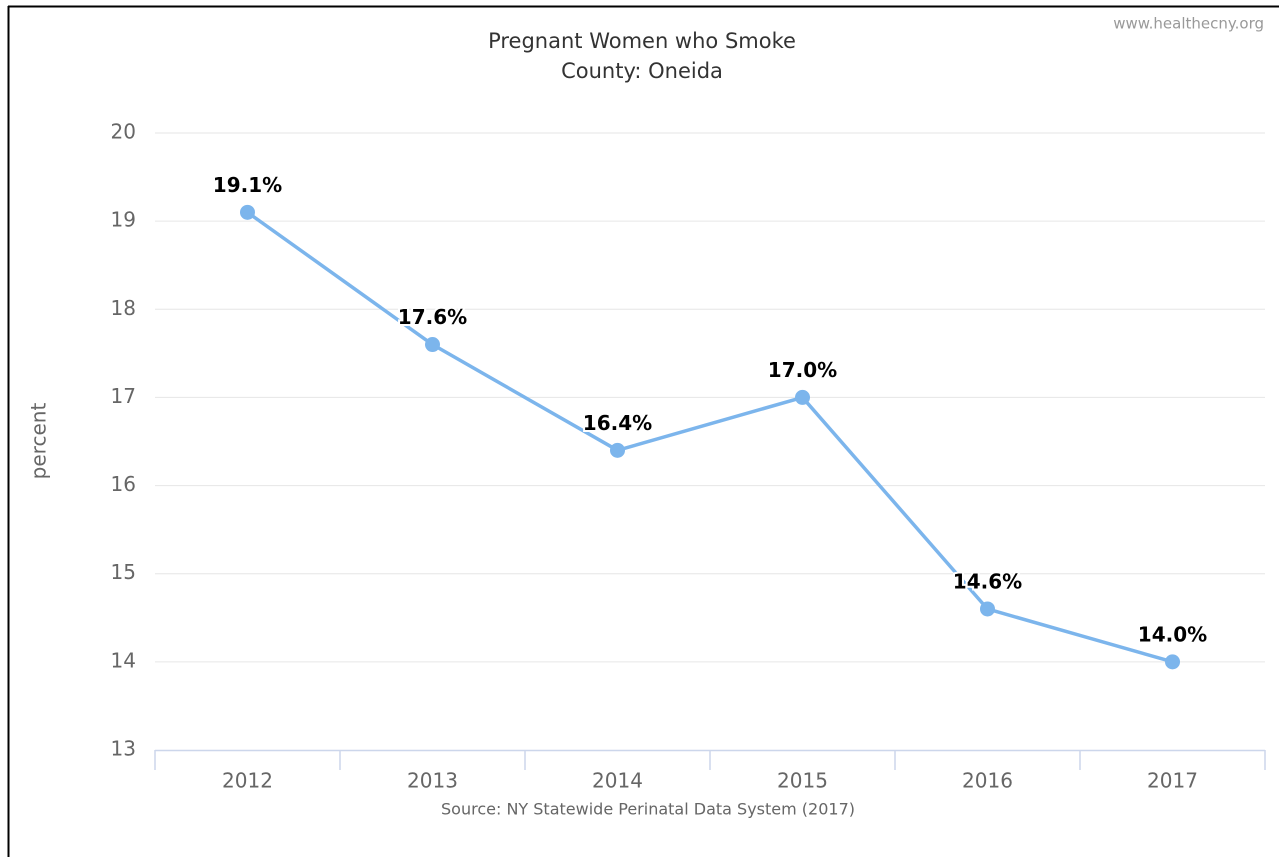  What do you see at coordinates (987, 581) in the screenshot?
I see `data-label: 14.6%` at bounding box center [987, 581].